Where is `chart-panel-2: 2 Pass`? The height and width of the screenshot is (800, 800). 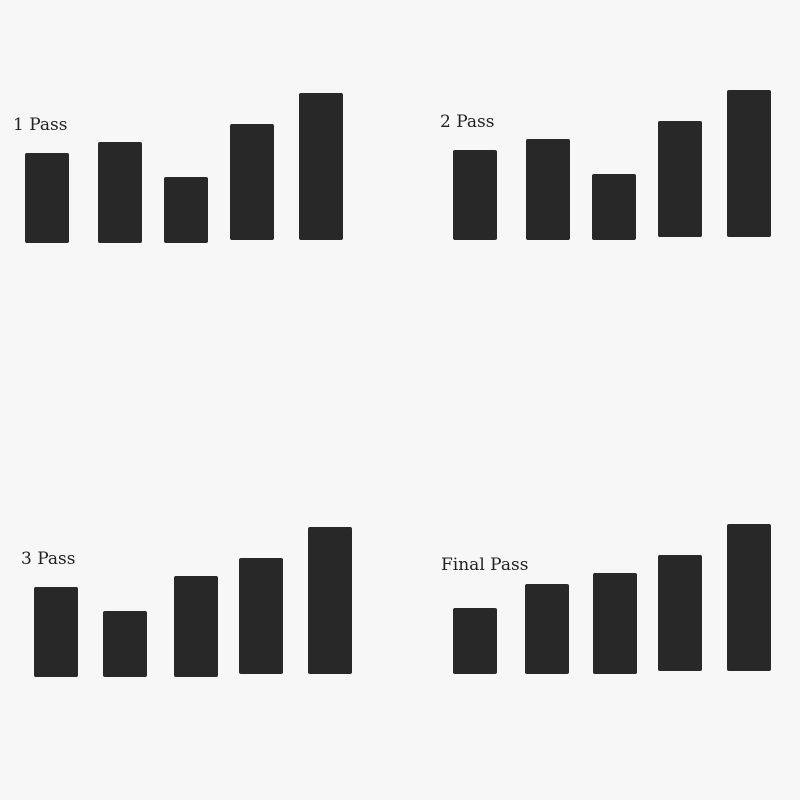
chart-panel-2: 2 Pass is located at coordinates (605, 165).